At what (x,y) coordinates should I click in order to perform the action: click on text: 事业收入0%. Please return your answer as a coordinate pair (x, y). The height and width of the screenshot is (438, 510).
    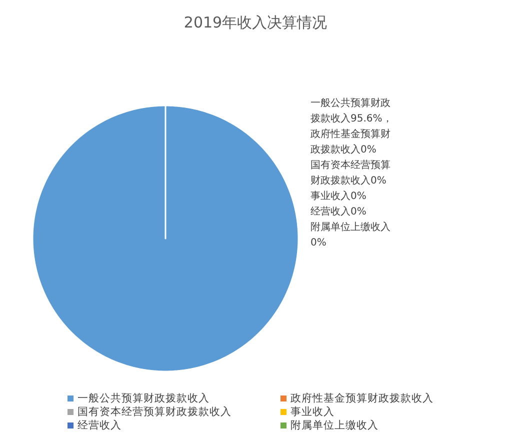
    Looking at the image, I should click on (338, 196).